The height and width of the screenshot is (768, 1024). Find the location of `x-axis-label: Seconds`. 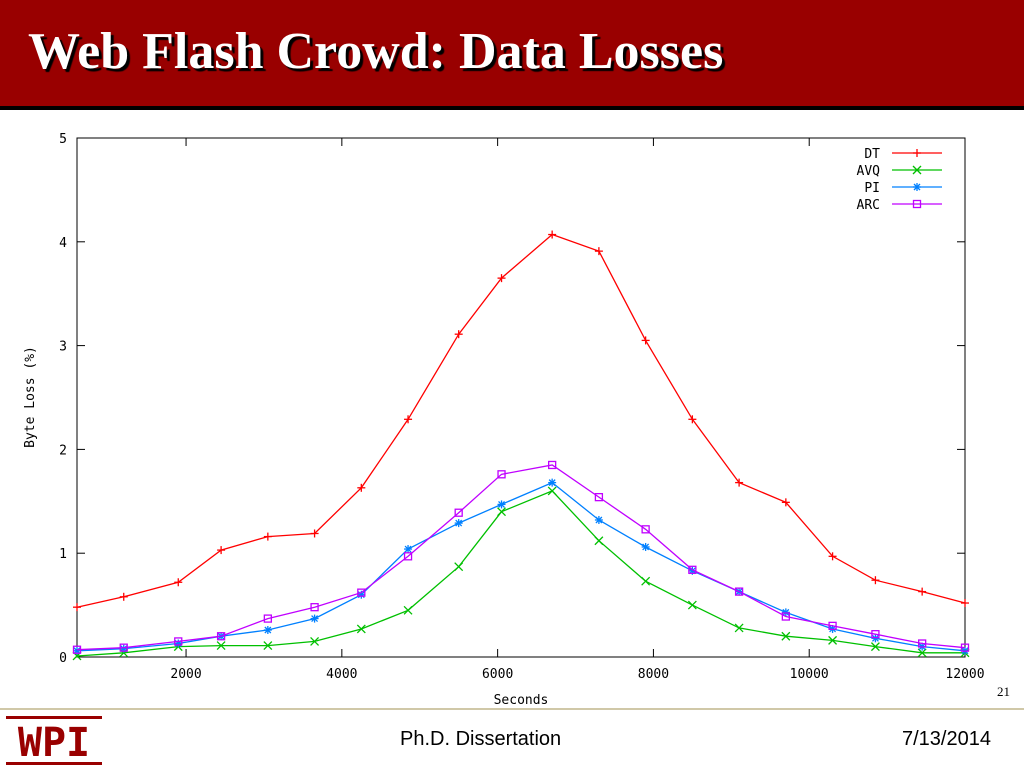

x-axis-label: Seconds is located at coordinates (521, 700).